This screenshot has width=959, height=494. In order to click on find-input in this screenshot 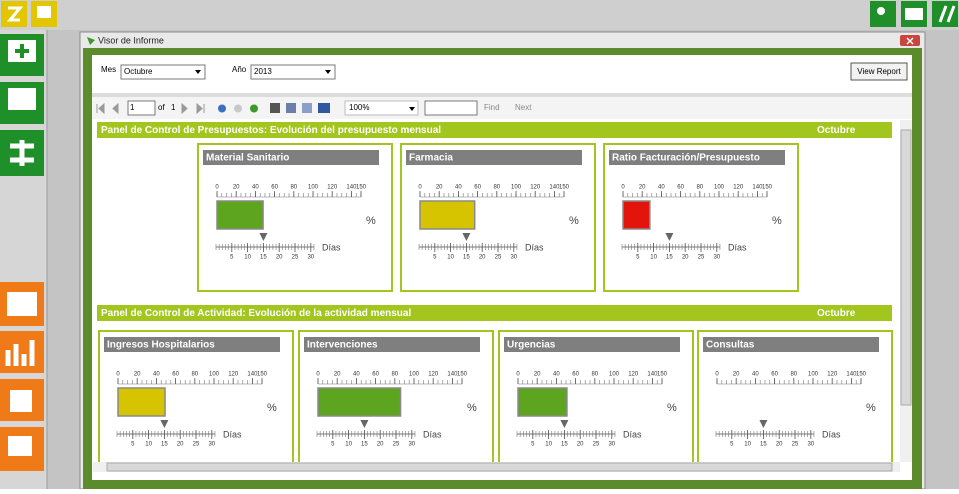, I will do `click(451, 108)`.